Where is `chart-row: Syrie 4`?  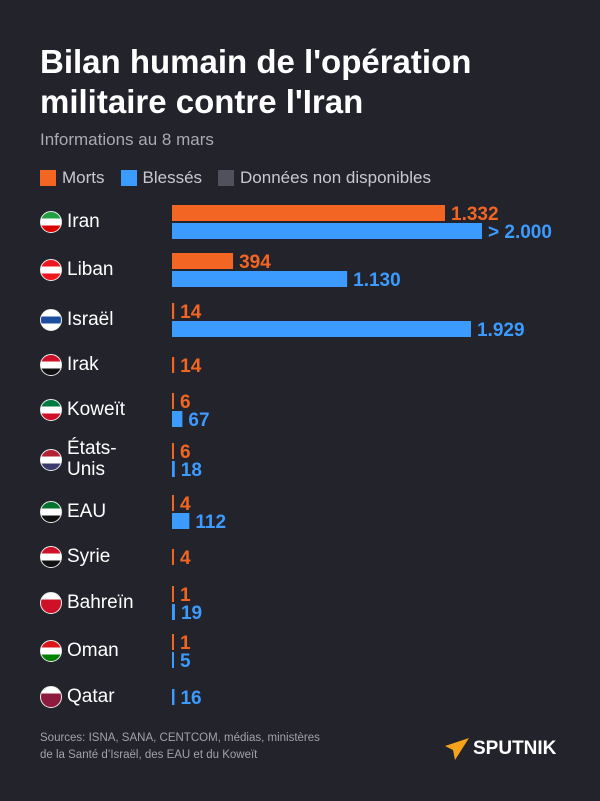 chart-row: Syrie 4 is located at coordinates (310, 557).